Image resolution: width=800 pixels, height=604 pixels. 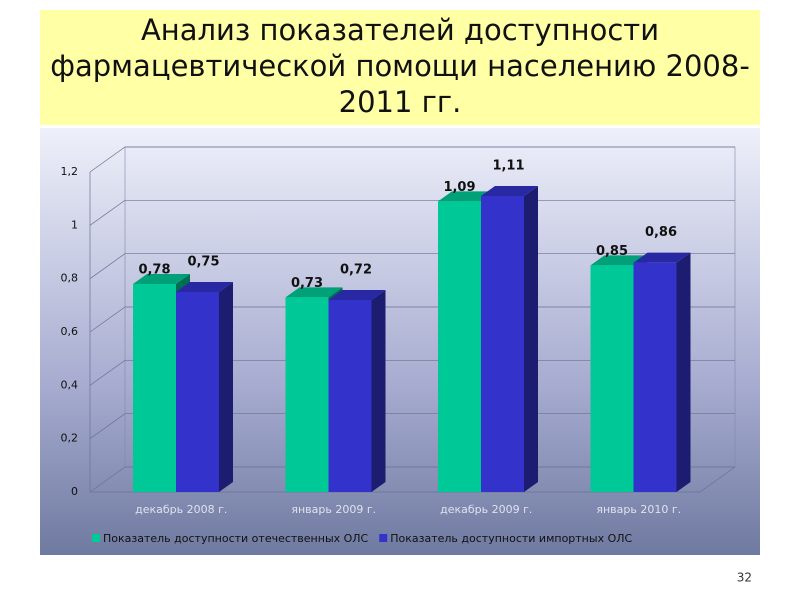 I want to click on value-label: 1,09, so click(x=459, y=187).